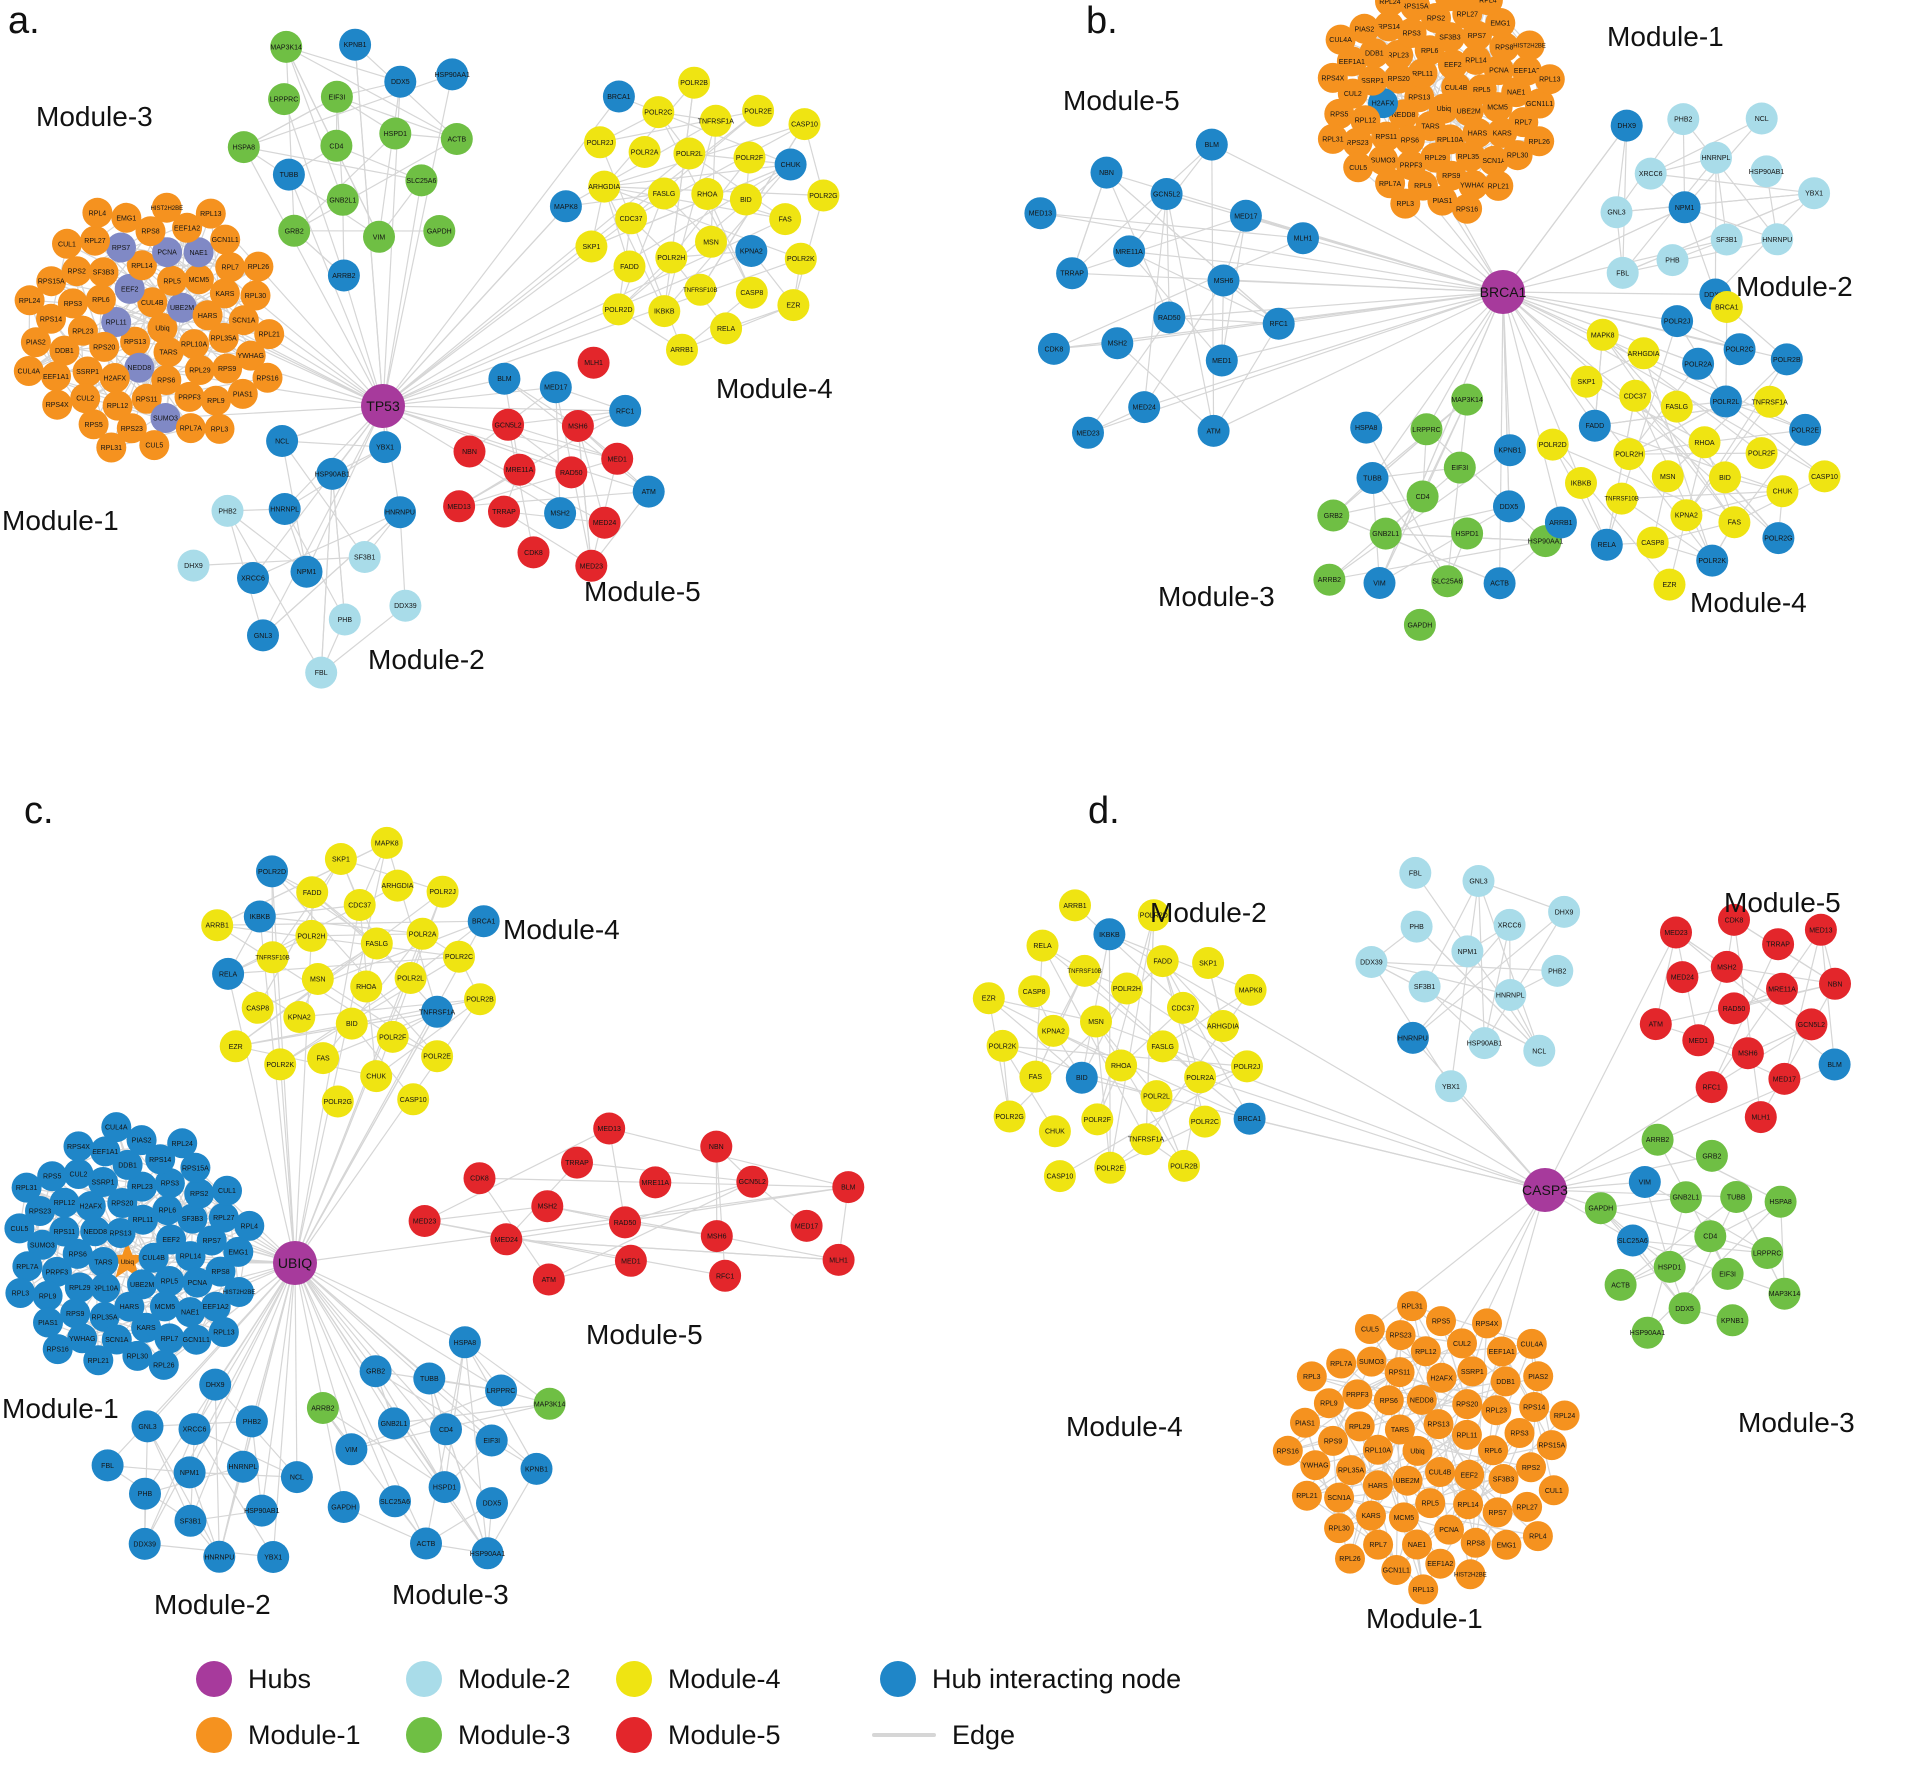  Describe the element at coordinates (593, 363) in the screenshot. I see `gene-label: MLH1` at that location.